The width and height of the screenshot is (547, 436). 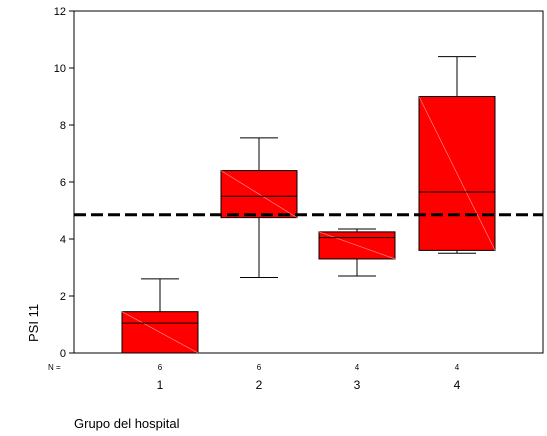 I want to click on x-tick-label: 1, so click(x=160, y=385).